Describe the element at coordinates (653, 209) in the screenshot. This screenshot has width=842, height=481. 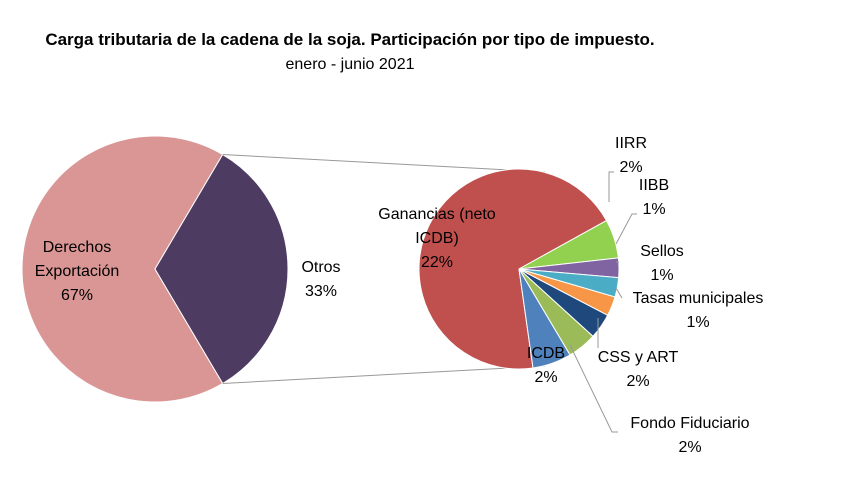
I see `secondary-label-2-line-1: 1%` at that location.